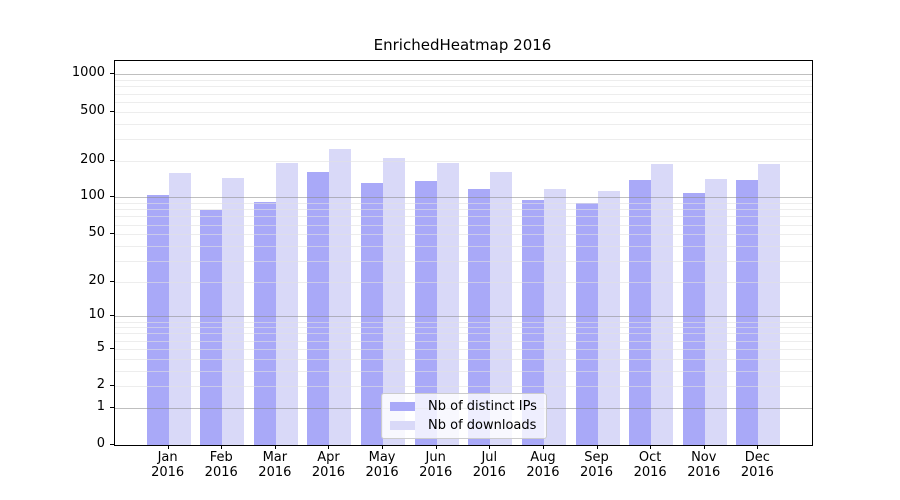 Image resolution: width=900 pixels, height=500 pixels. I want to click on x-tick-month: Jun, so click(435, 457).